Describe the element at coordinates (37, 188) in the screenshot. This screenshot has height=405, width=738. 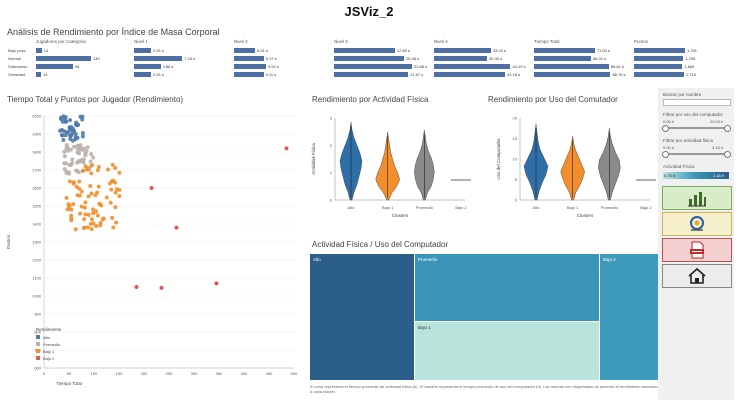
I see `y-tick-label: 1600` at that location.